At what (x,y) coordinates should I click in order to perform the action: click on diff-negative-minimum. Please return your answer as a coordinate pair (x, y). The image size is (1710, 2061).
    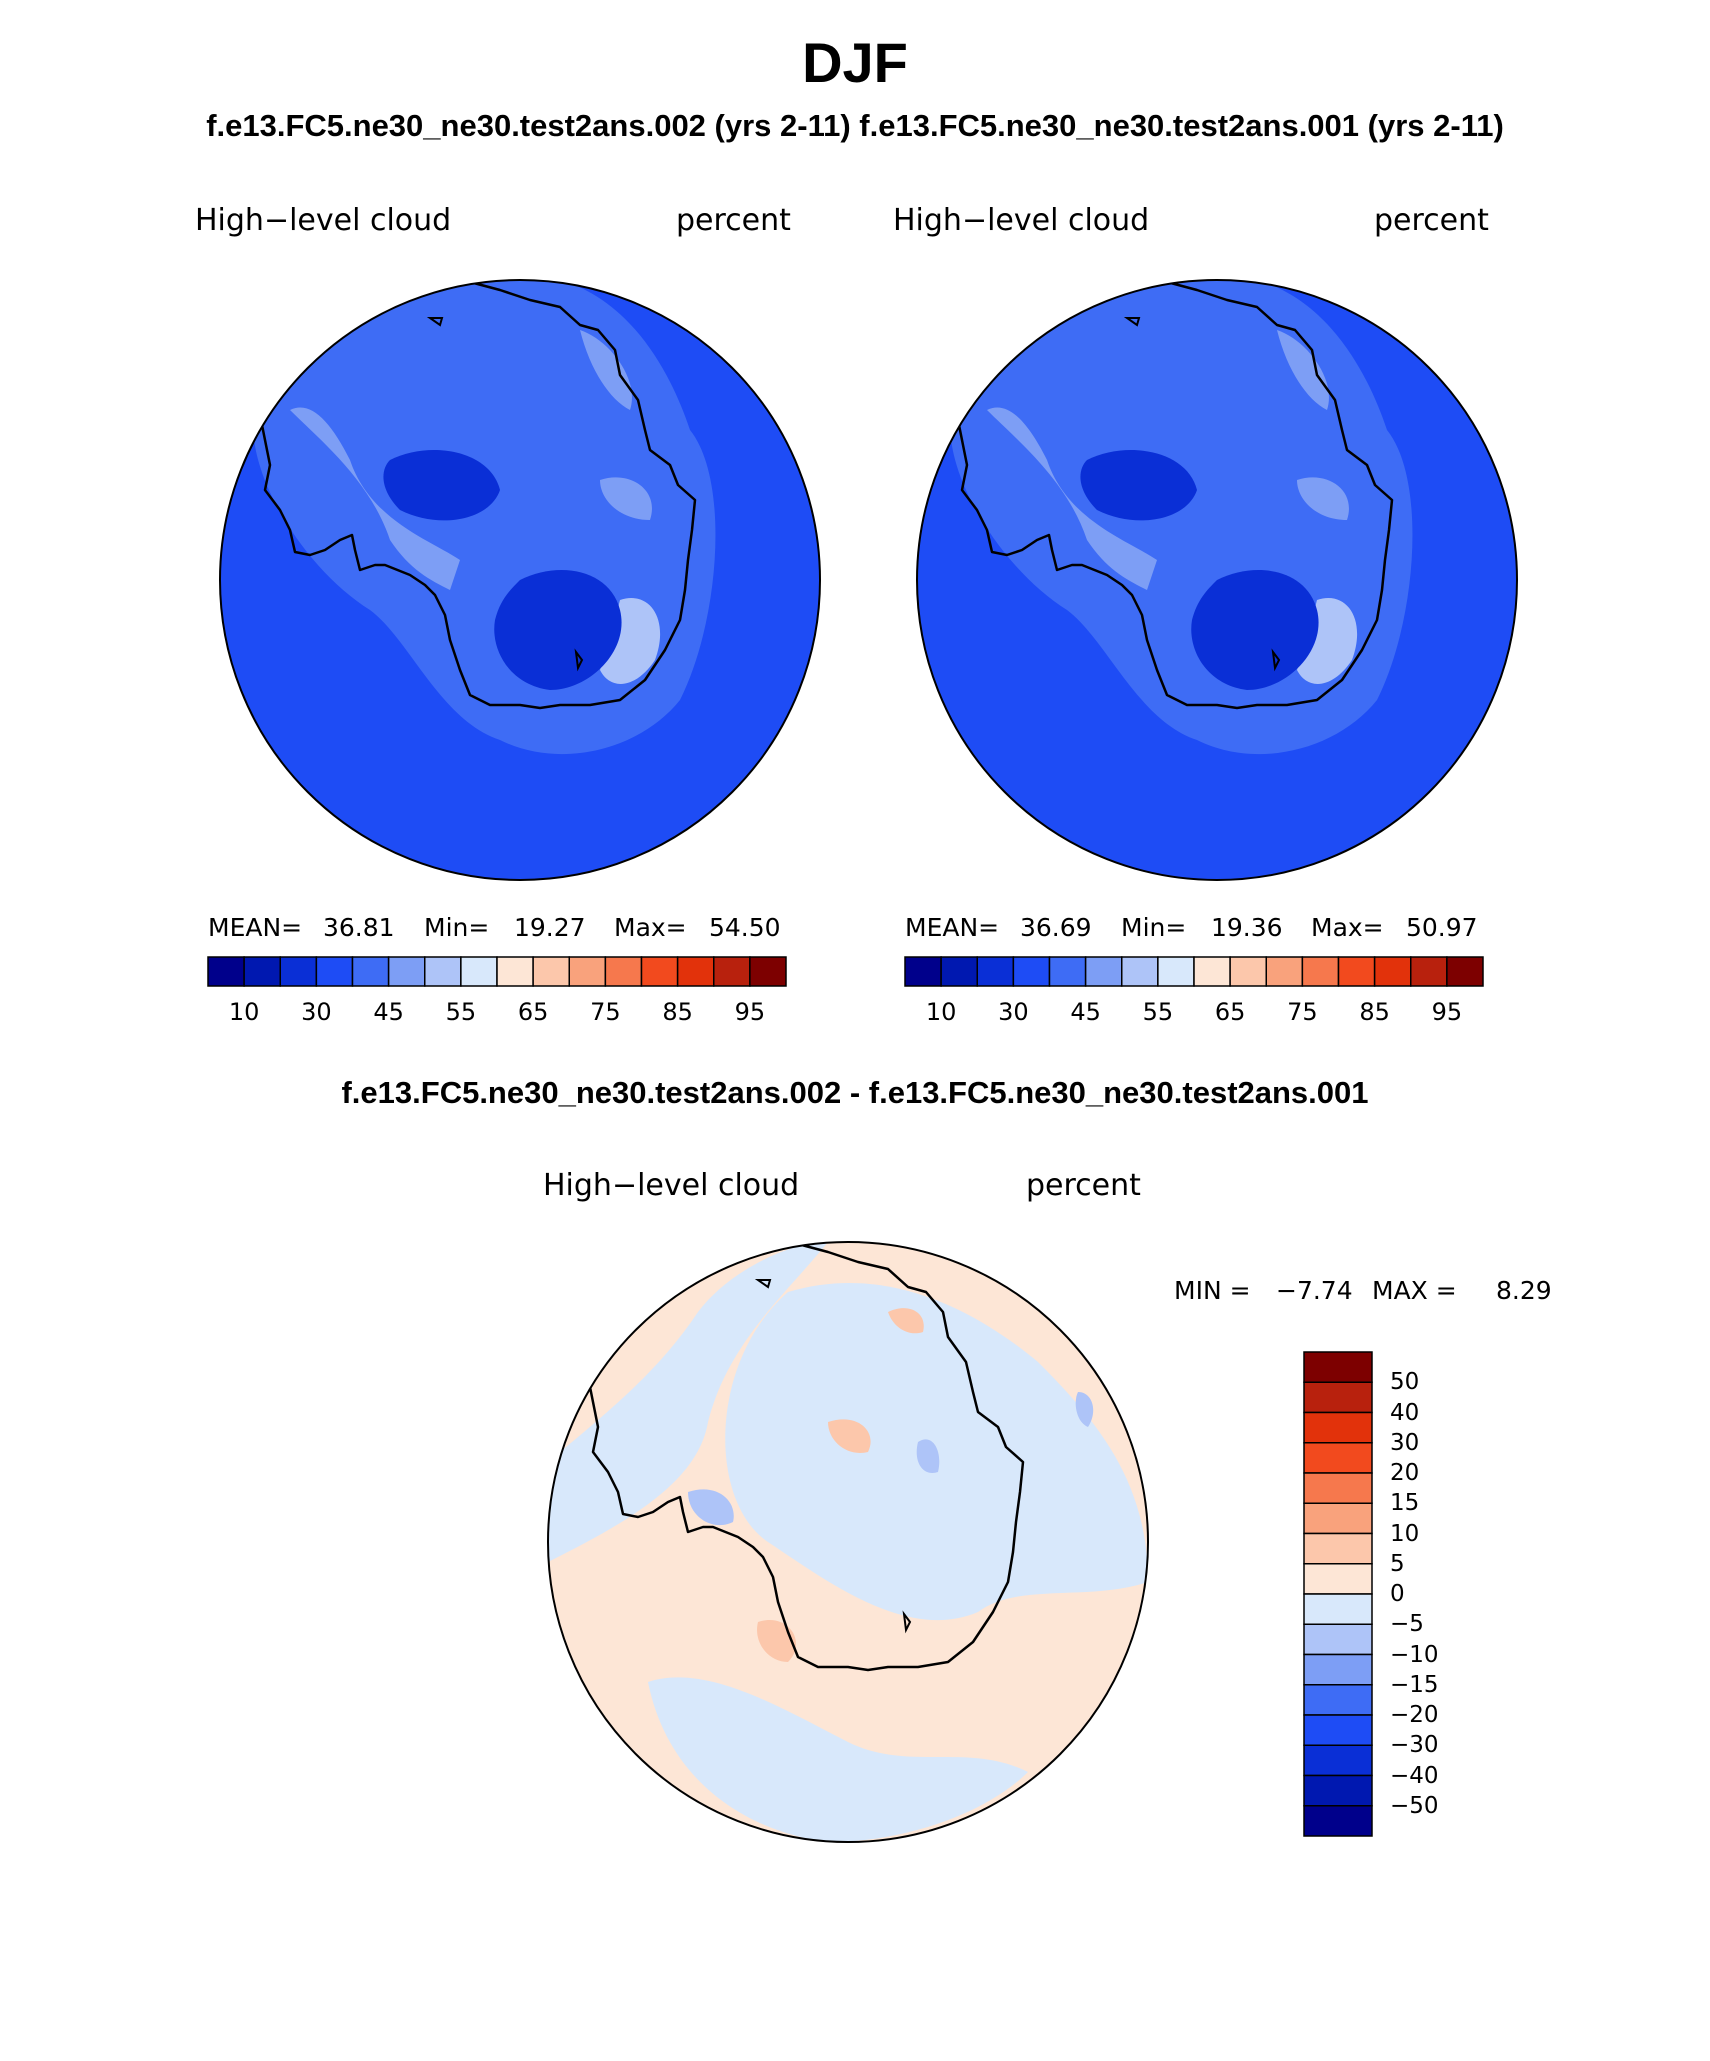
    Looking at the image, I should click on (891, 1459).